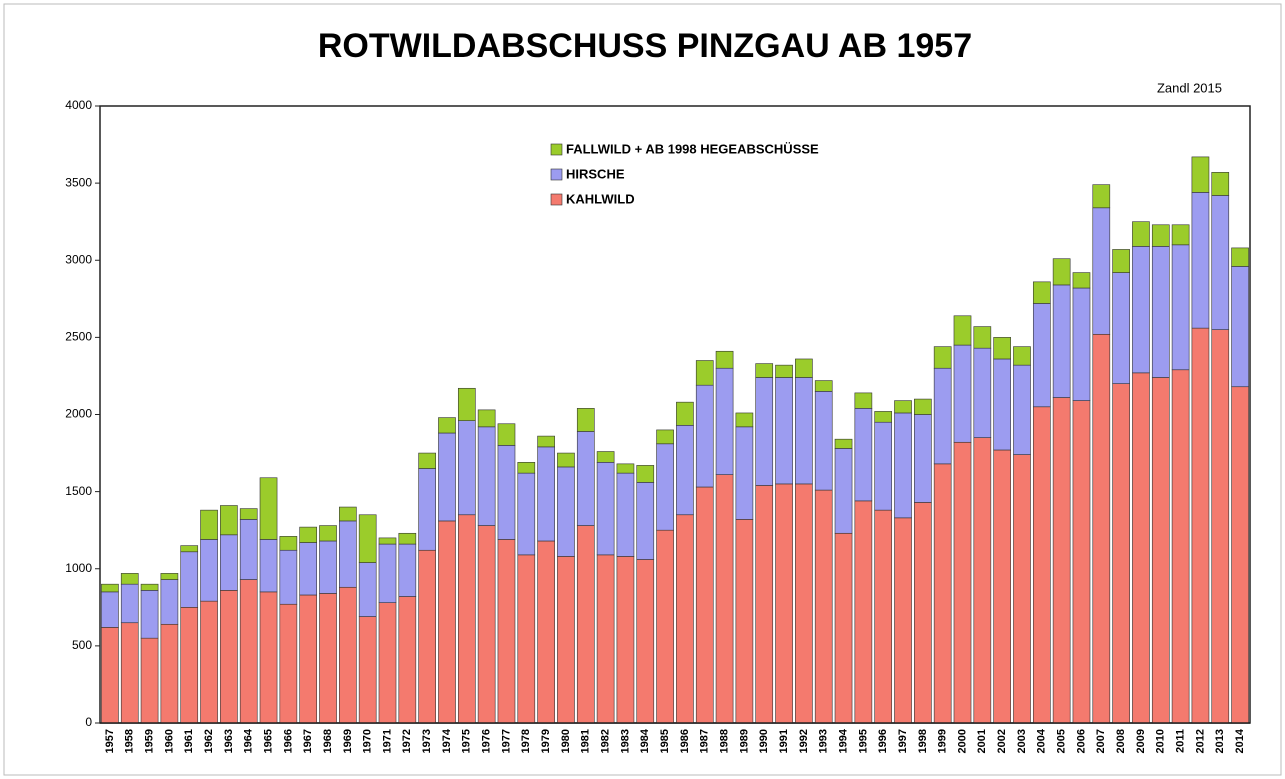 The height and width of the screenshot is (779, 1285). What do you see at coordinates (130, 741) in the screenshot?
I see `x-tick-label: 1958` at bounding box center [130, 741].